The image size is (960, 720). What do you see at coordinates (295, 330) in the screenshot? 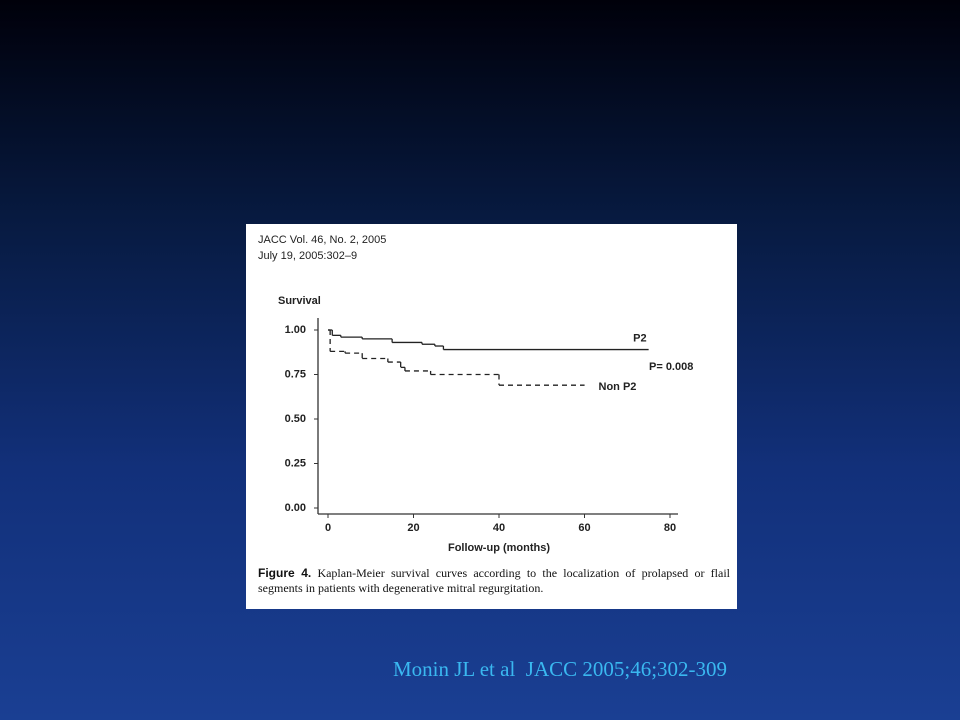
I see `y-tick-label: 1.00` at bounding box center [295, 330].